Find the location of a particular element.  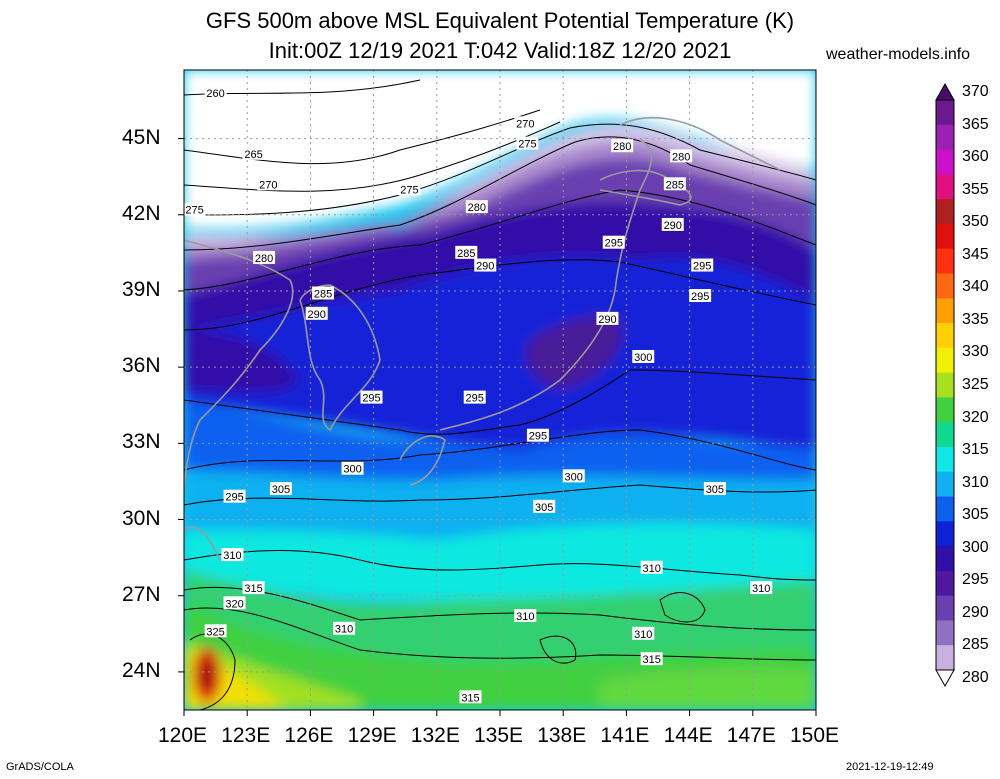

lon-label: 141E is located at coordinates (625, 735).